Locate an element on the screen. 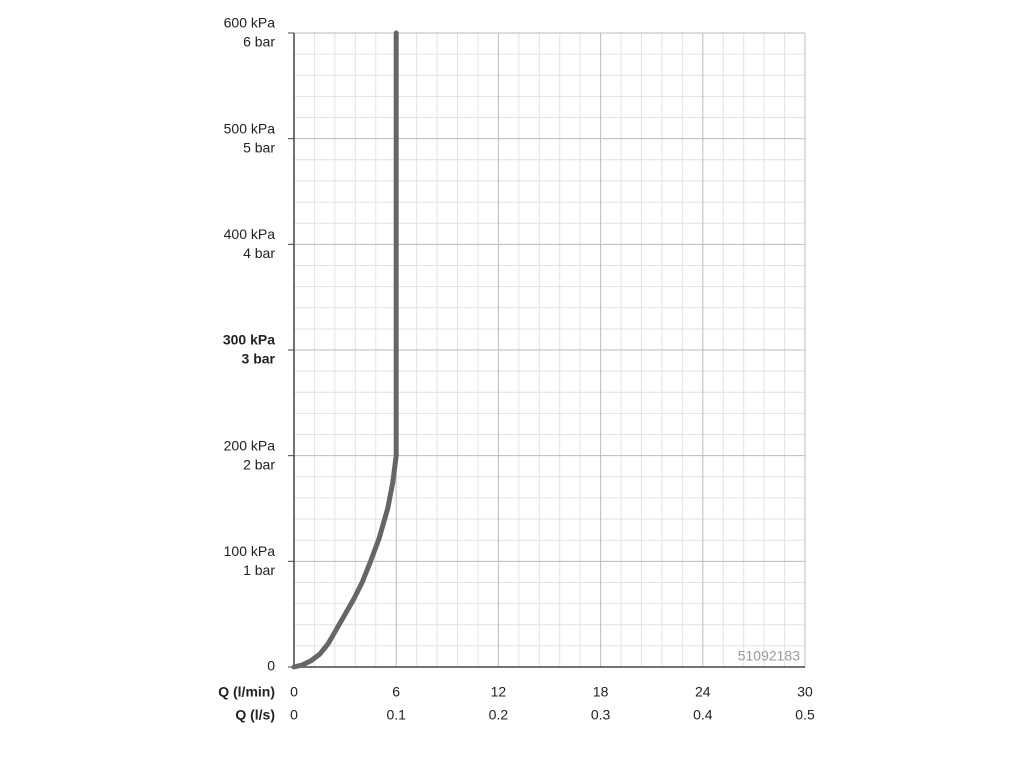 This screenshot has height=773, width=1024. y2-tick-label: 4 bar is located at coordinates (259, 253).